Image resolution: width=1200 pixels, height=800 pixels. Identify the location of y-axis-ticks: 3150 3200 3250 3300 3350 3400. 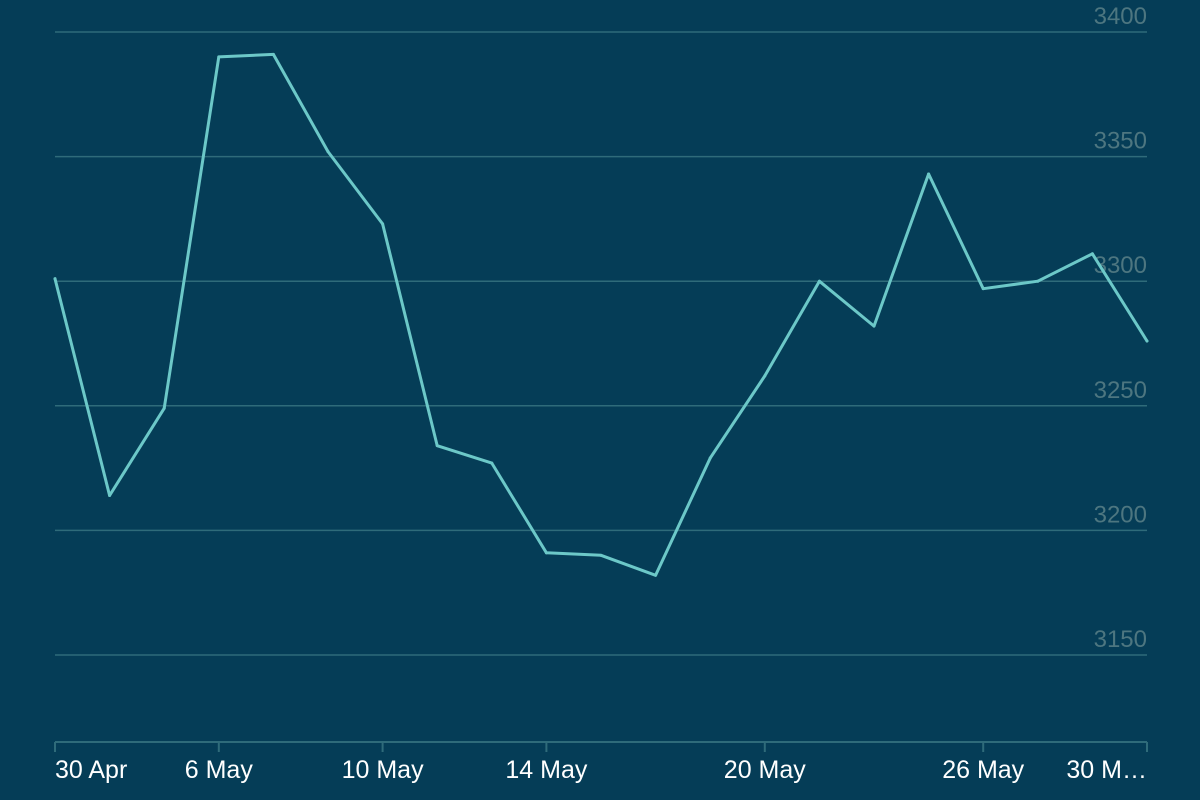
(1120, 328).